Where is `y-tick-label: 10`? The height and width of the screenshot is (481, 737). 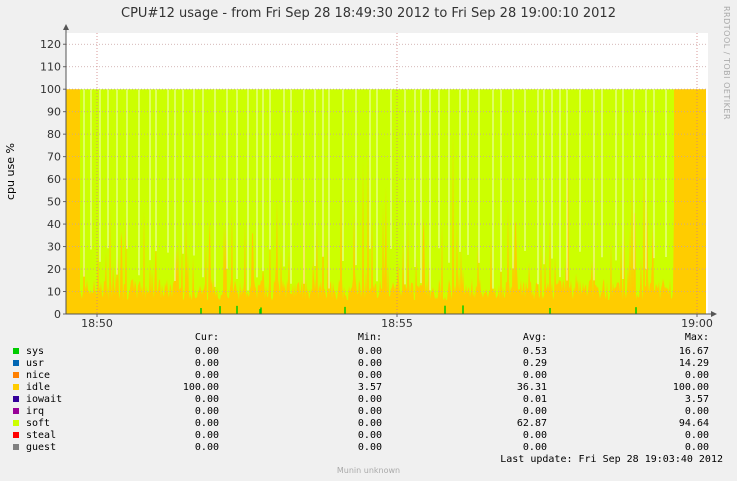 y-tick-label: 10 is located at coordinates (54, 292).